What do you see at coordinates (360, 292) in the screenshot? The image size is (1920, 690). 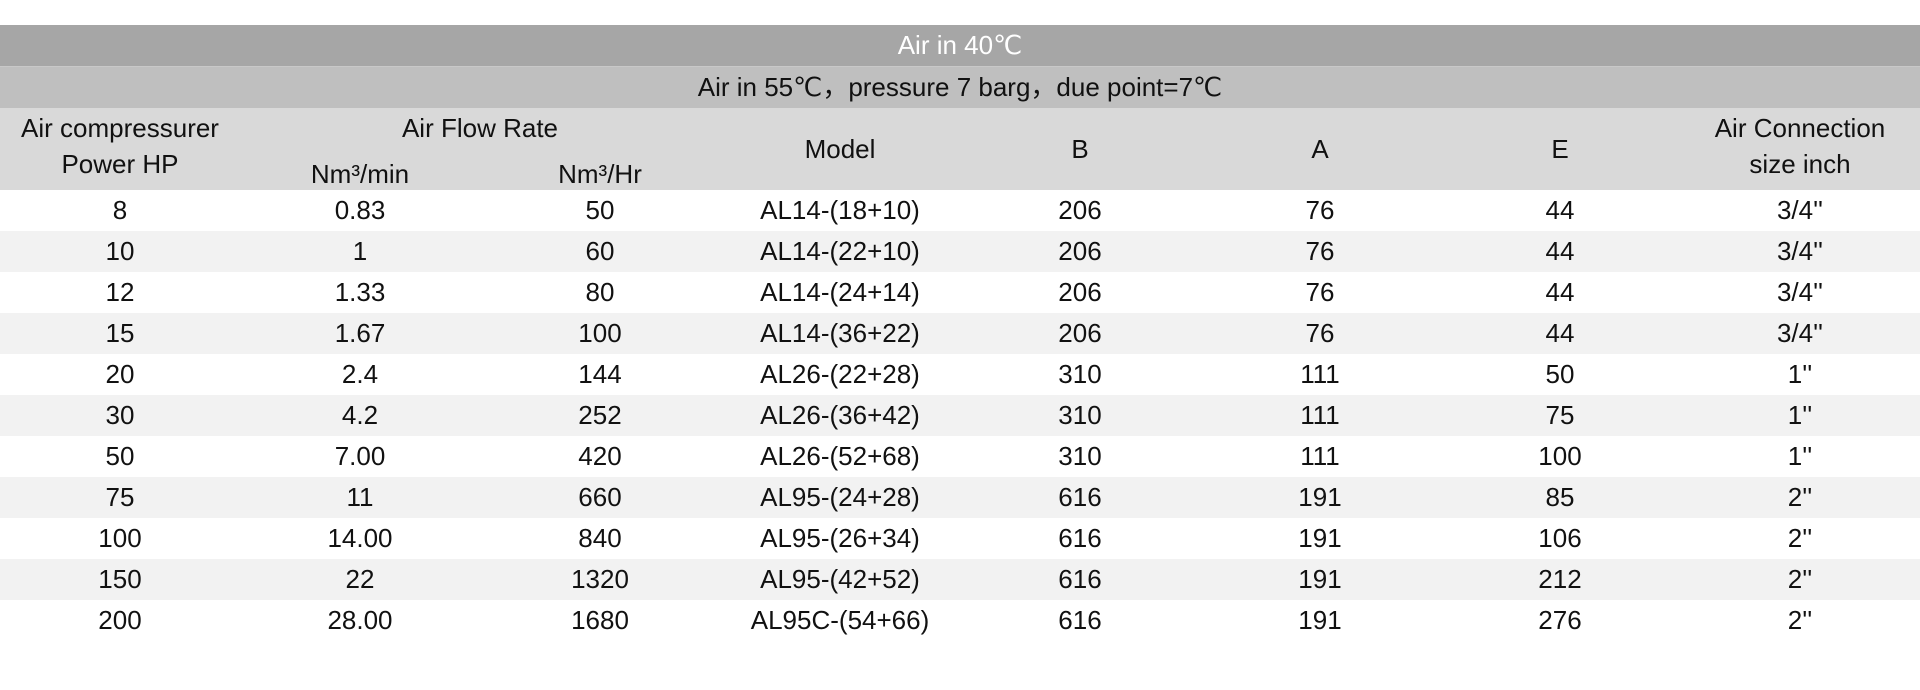 I see `cell-flow-min: 1.33` at bounding box center [360, 292].